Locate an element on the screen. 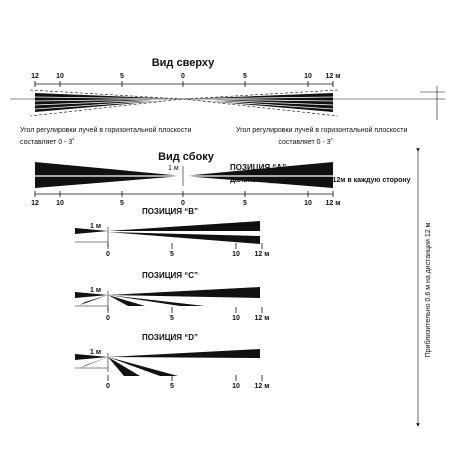 This screenshot has height=450, width=450. position-title: ПОЗИЦИЯ “D” is located at coordinates (170, 337).